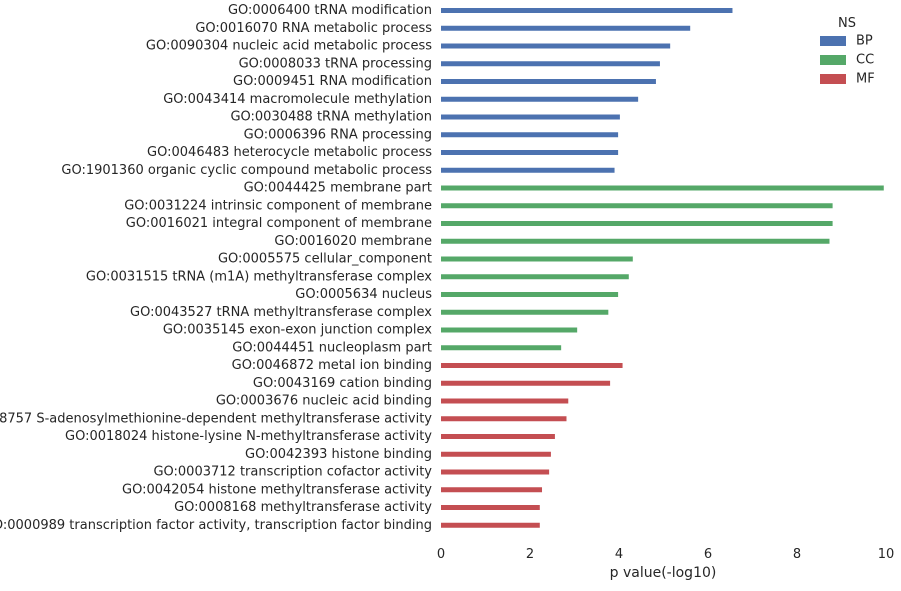 This screenshot has width=901, height=591. What do you see at coordinates (847, 23) in the screenshot?
I see `legend-title: NS` at bounding box center [847, 23].